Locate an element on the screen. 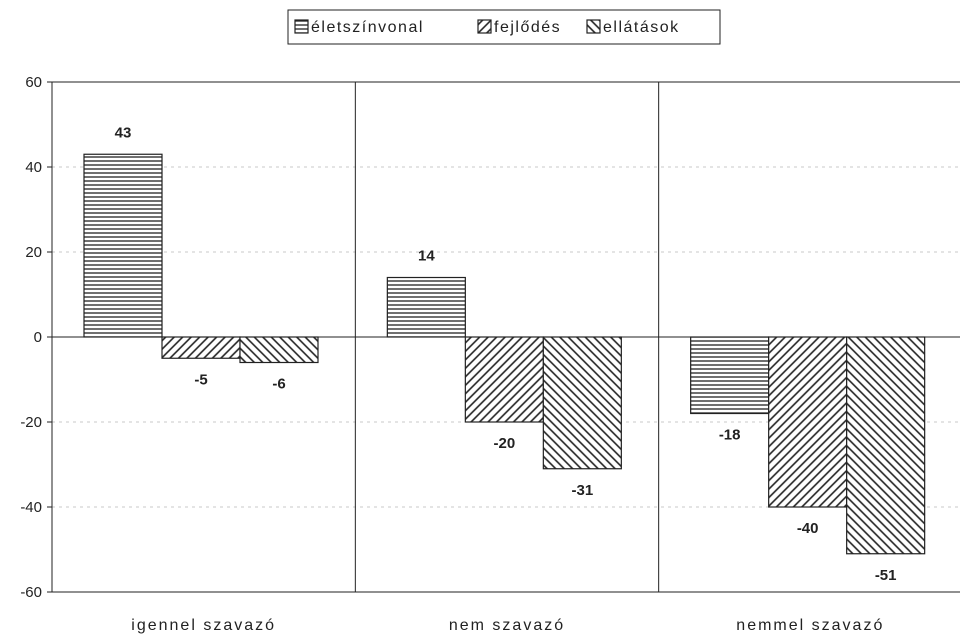  legend-label-fejlodes: fejlődés is located at coordinates (527, 27).